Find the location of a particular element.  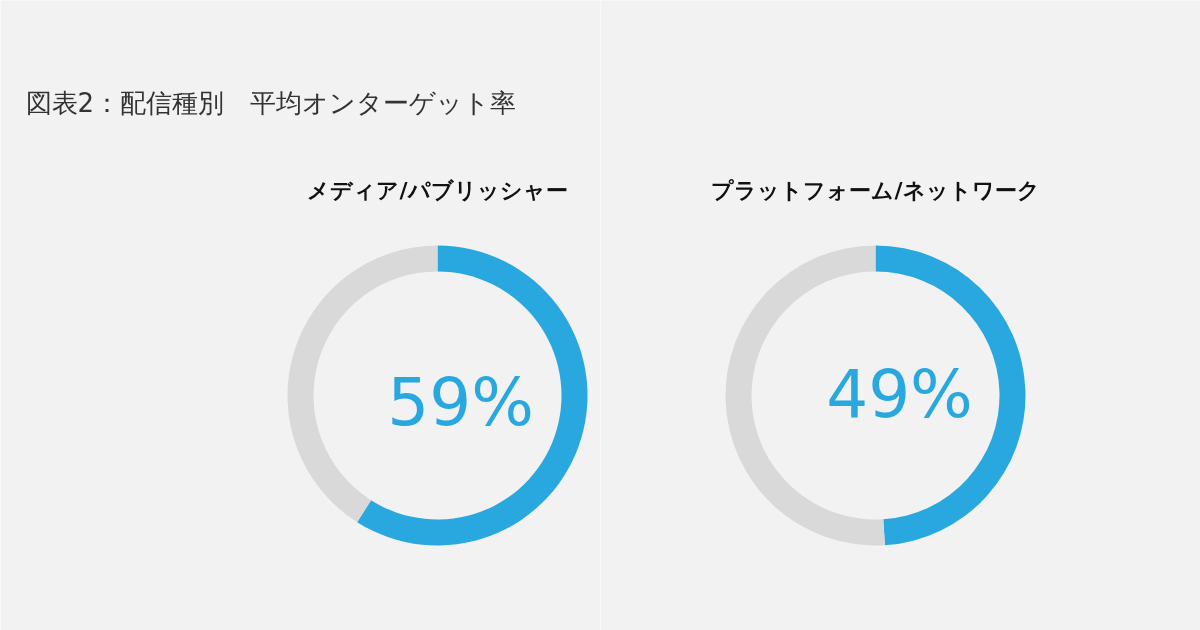

chart-subtitle: メディア/パブリッシャー is located at coordinates (437, 190).